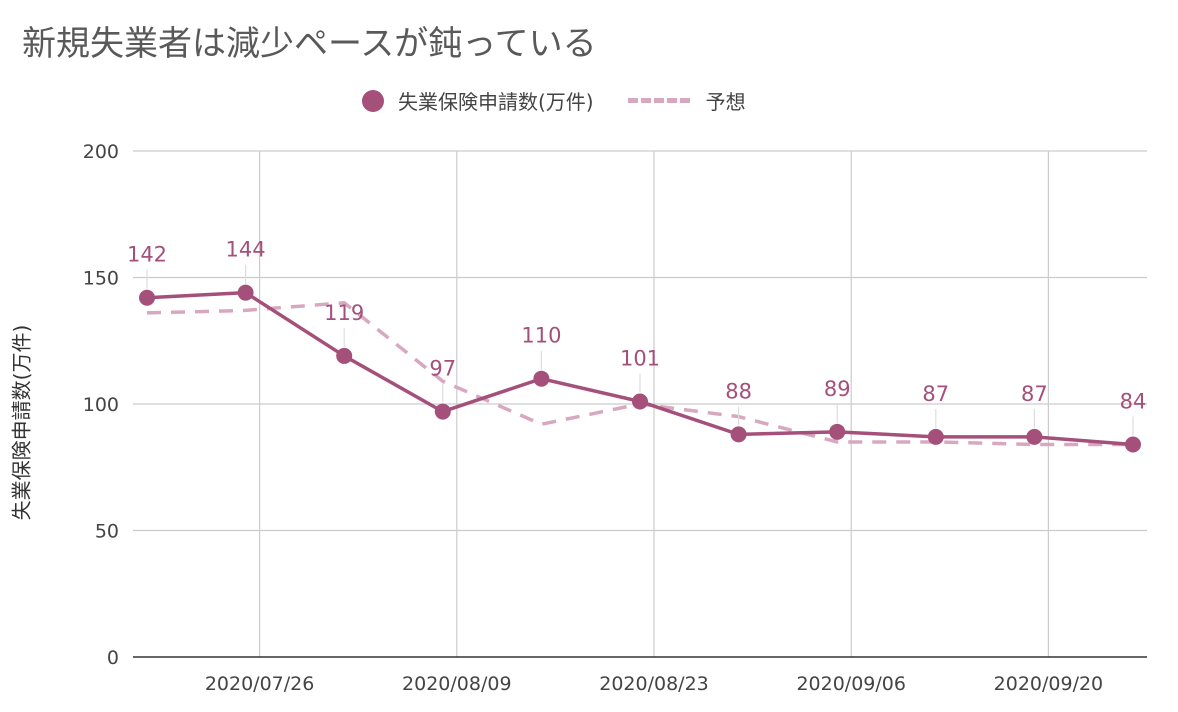  What do you see at coordinates (658, 100) in the screenshot?
I see `legend-marker-forecast` at bounding box center [658, 100].